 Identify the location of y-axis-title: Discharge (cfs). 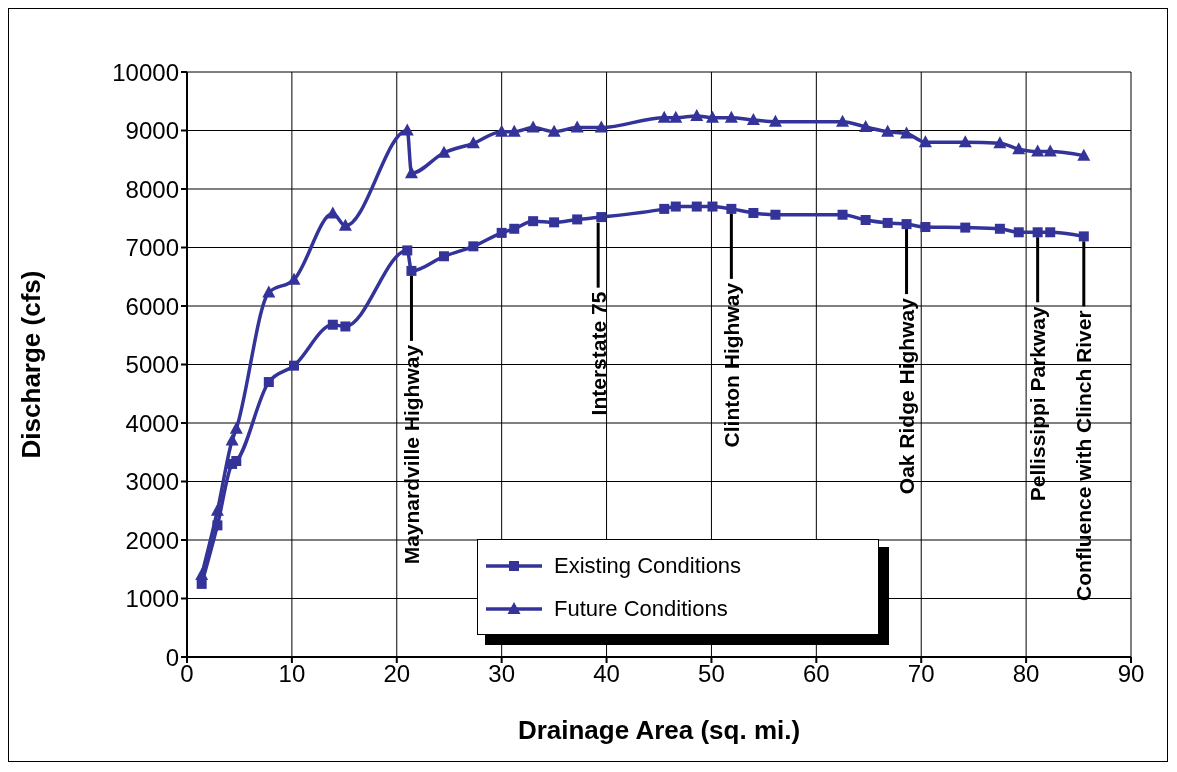
(31, 364).